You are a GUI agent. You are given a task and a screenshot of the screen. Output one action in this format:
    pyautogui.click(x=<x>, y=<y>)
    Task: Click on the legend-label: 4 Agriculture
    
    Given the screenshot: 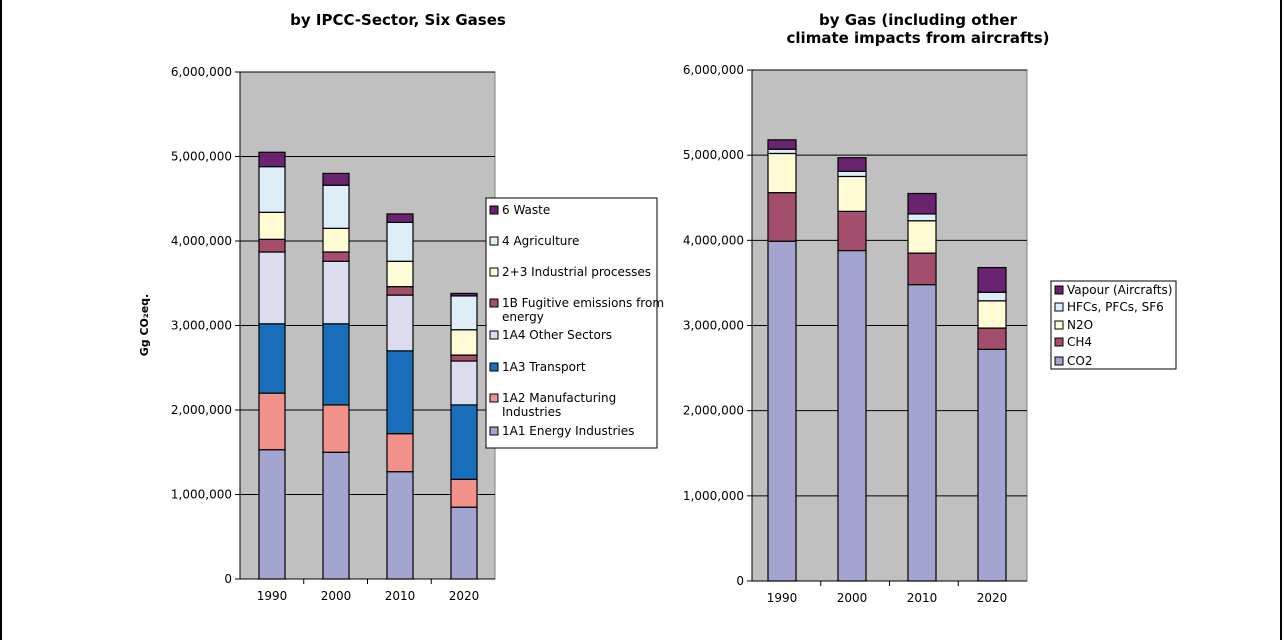 What is the action you would take?
    pyautogui.click(x=540, y=241)
    